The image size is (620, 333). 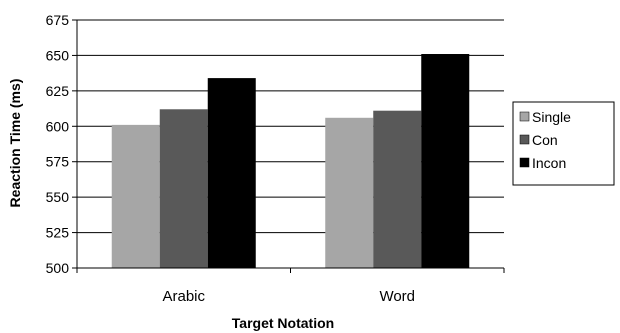 I want to click on legend: Single Con Incon, so click(x=563, y=143).